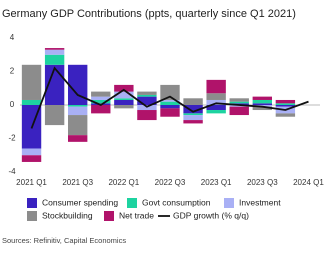  I want to click on x-tick-label: 2023 Q1, so click(216, 182).